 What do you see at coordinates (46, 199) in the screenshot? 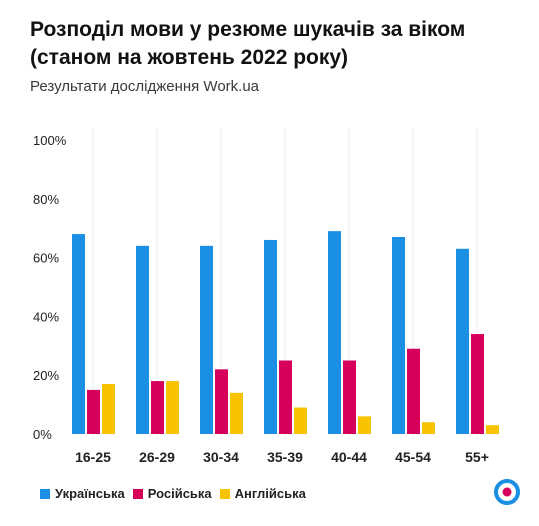
I see `y-tick-label: 80%` at bounding box center [46, 199].